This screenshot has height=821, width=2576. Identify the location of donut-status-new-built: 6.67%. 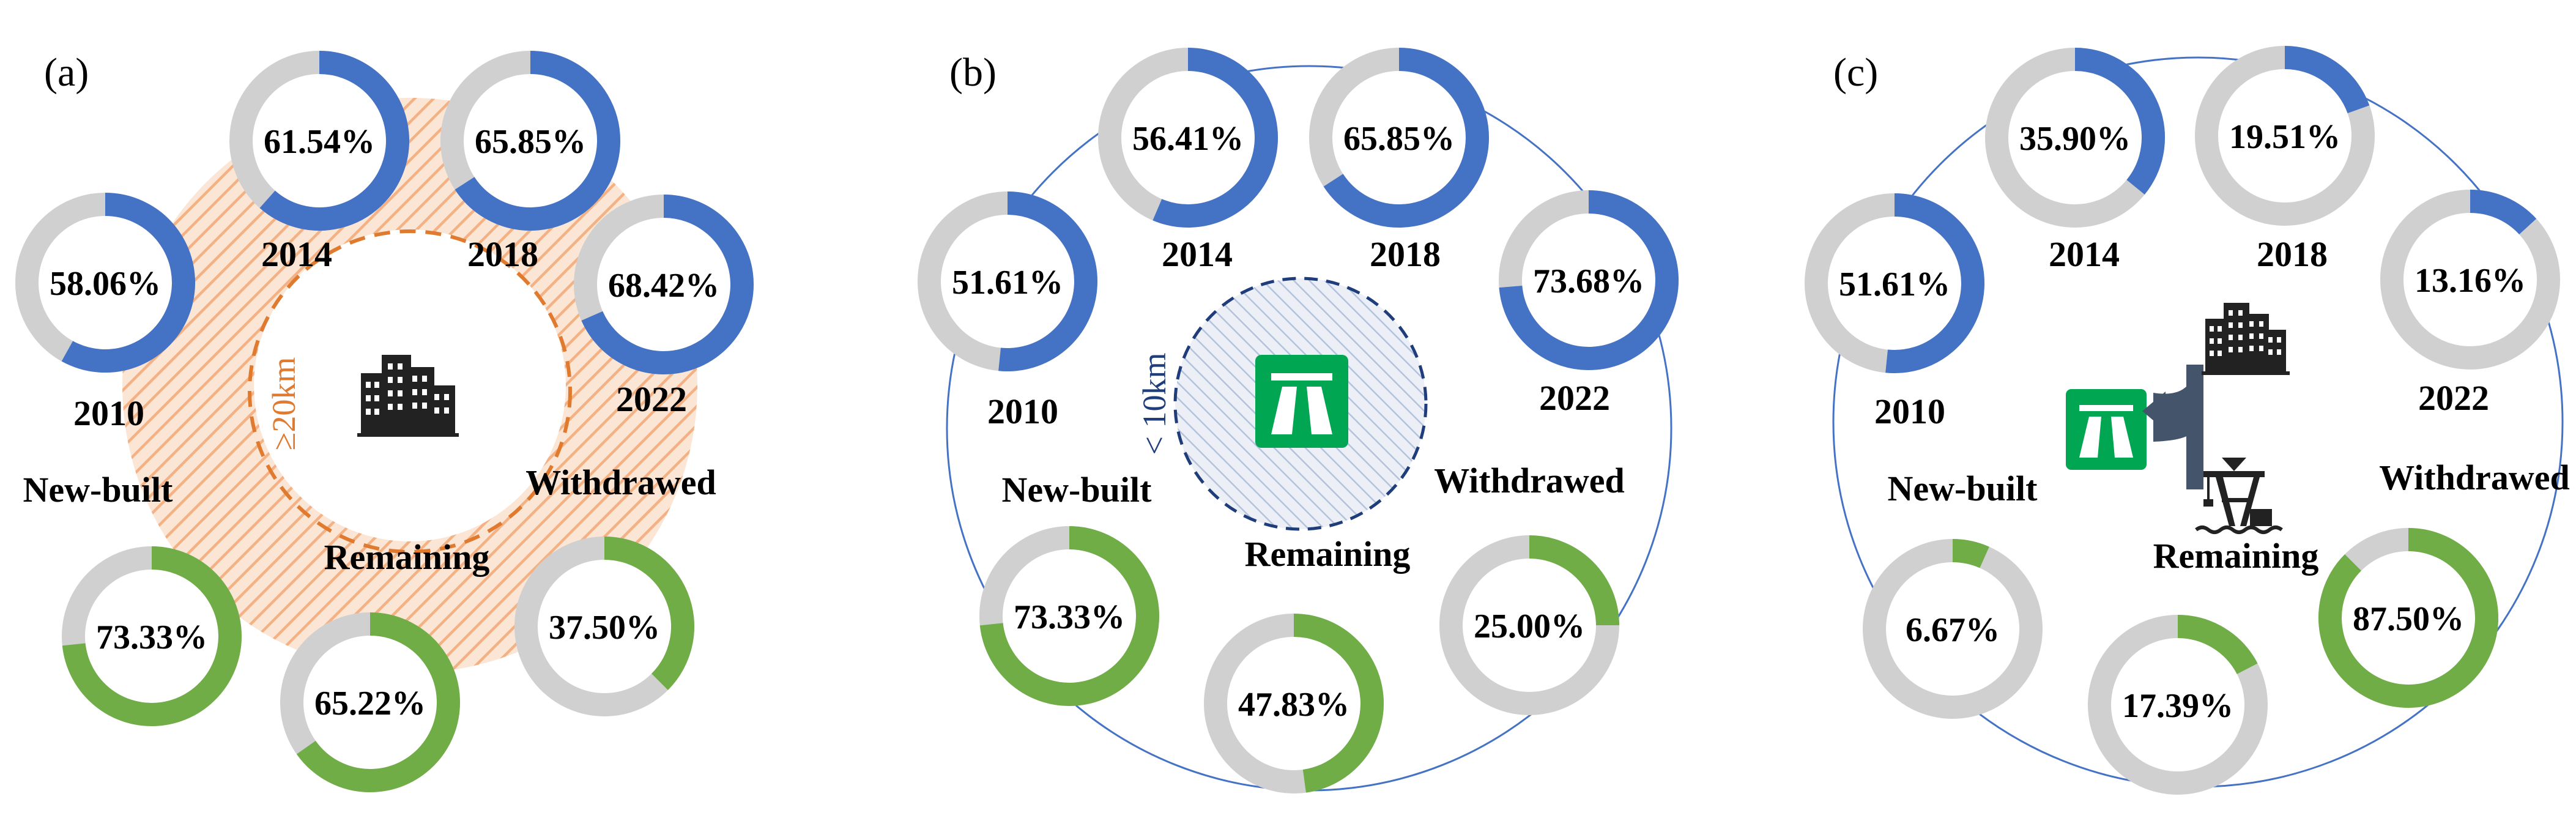
(1953, 629).